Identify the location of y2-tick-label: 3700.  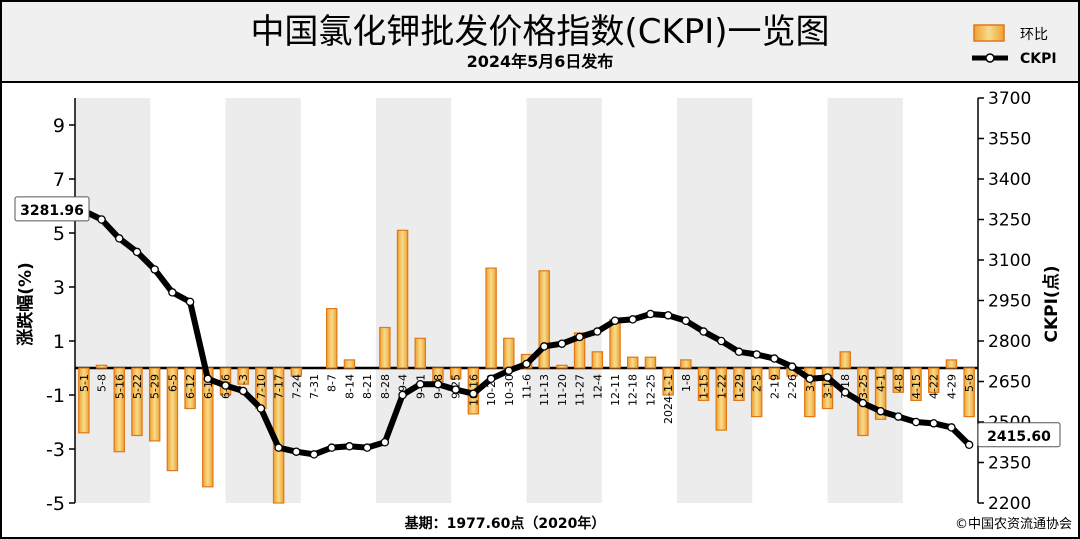
(1009, 99).